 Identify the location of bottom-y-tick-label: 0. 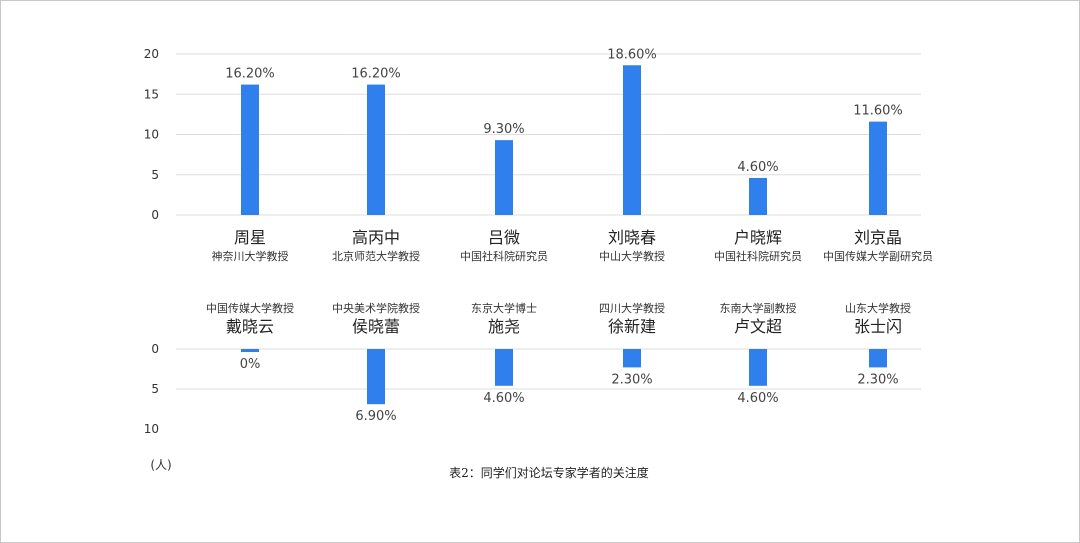
(155, 349).